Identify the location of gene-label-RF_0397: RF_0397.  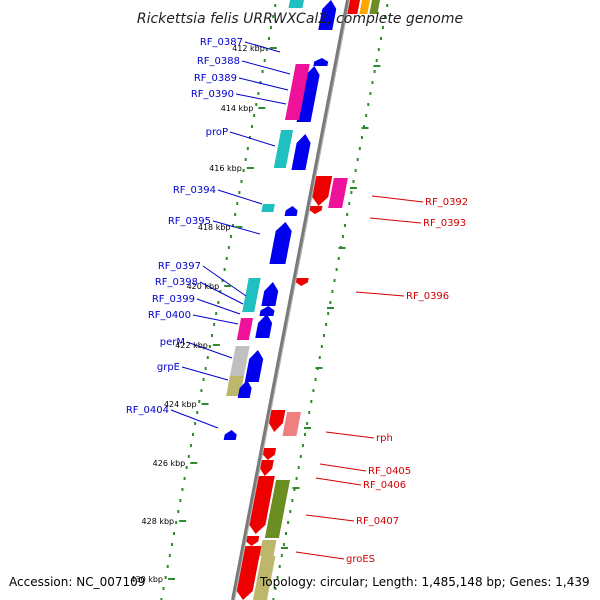
(179, 266).